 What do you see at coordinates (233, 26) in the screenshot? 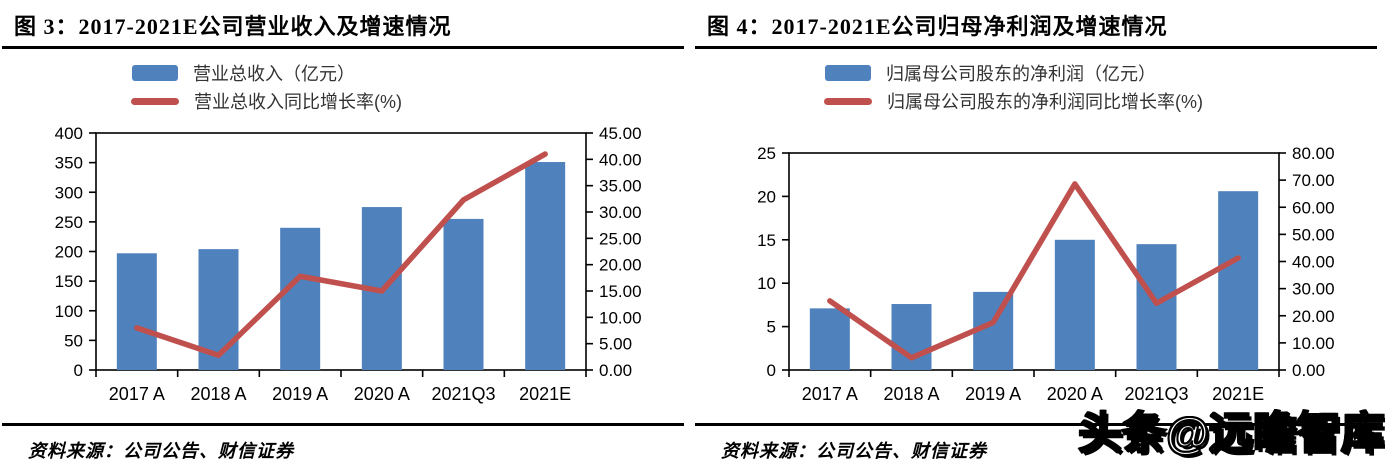
I see `figure-3-title: 图 3：2017-2021E公司营业收入及增速情况` at bounding box center [233, 26].